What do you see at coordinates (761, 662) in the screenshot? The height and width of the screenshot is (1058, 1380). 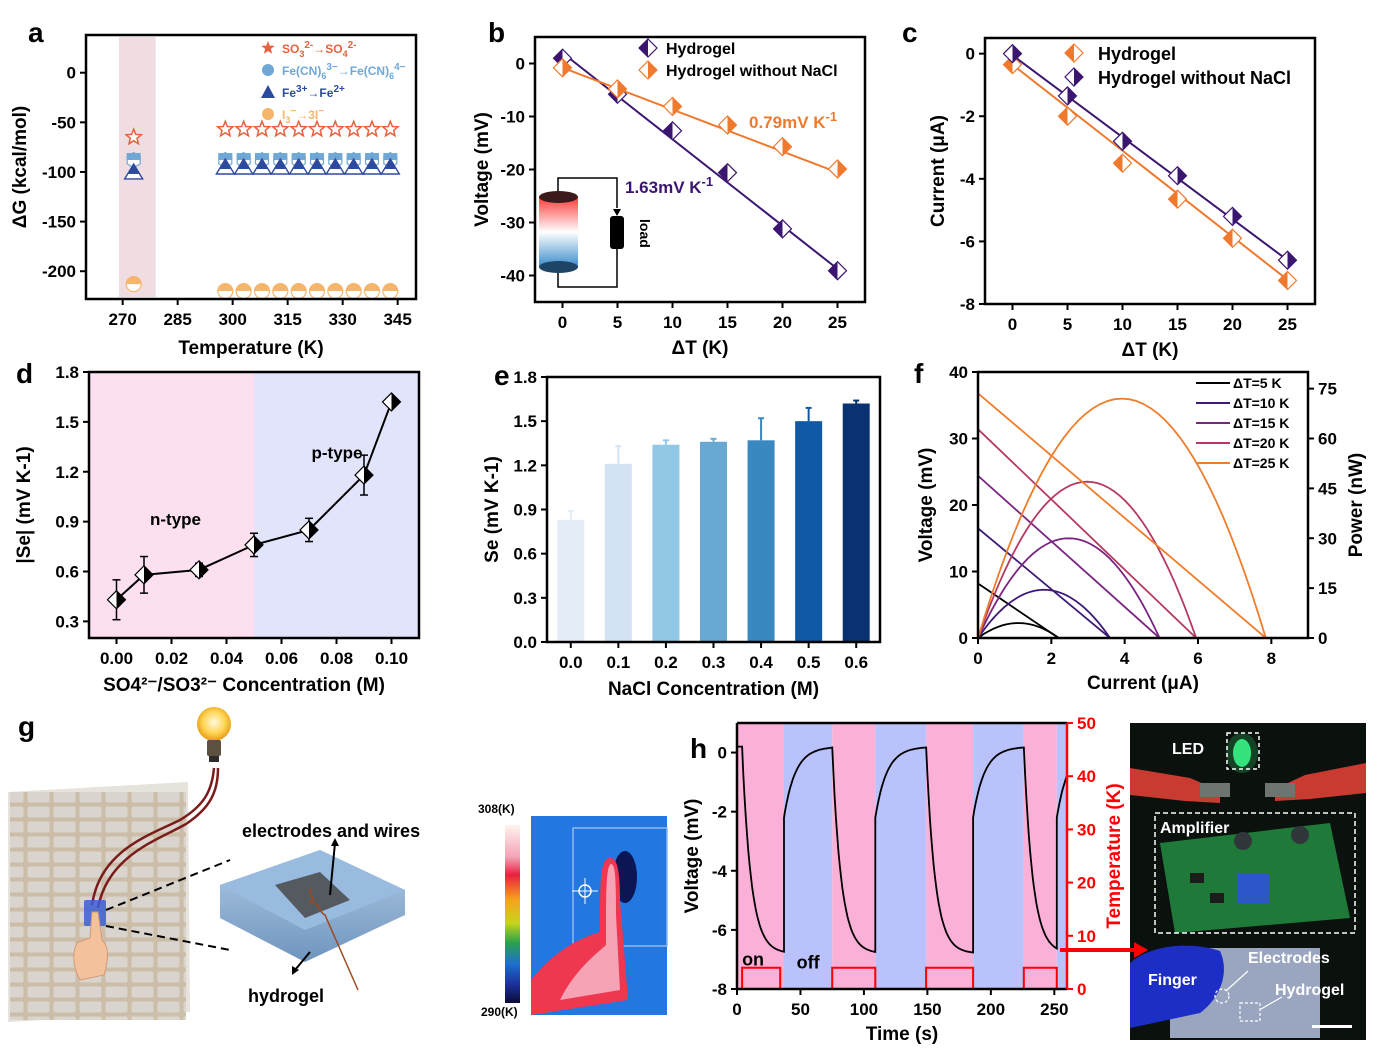 I see `x-tick-label: 0.4` at bounding box center [761, 662].